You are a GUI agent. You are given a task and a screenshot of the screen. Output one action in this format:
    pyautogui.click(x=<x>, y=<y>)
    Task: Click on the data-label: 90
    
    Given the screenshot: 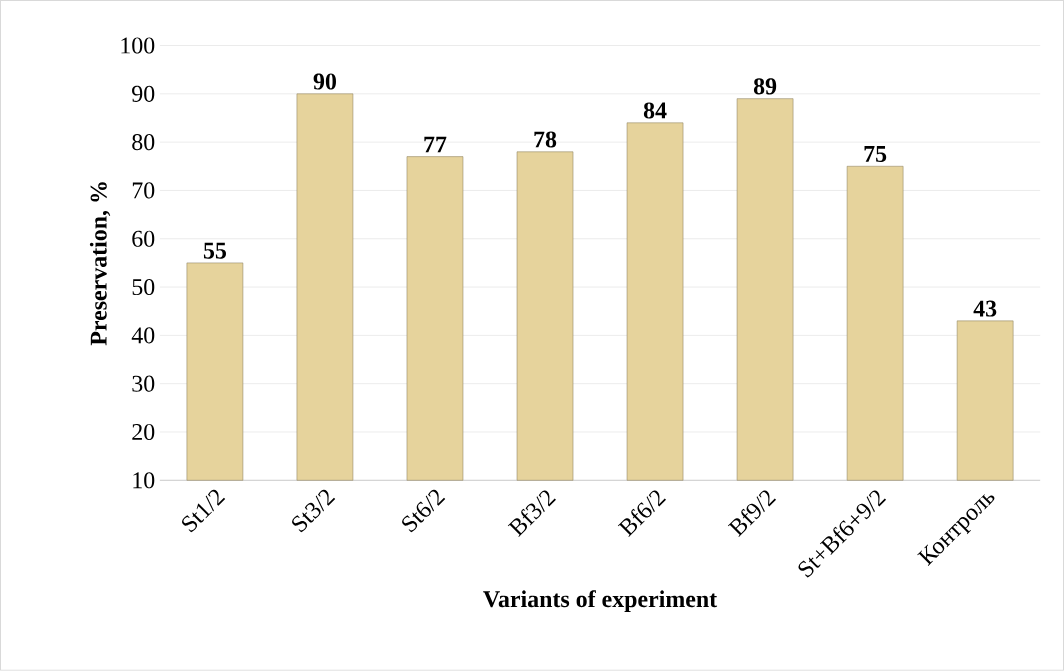 What is the action you would take?
    pyautogui.click(x=324, y=81)
    